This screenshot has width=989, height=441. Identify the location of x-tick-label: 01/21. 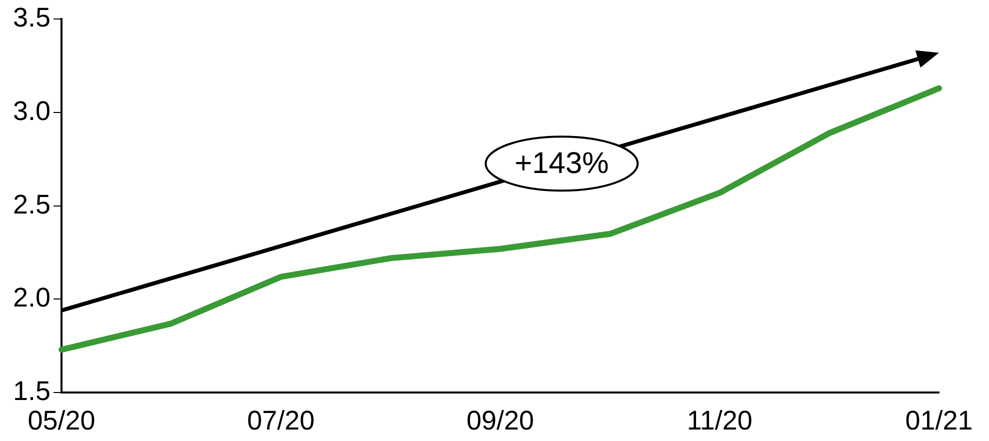
(939, 420).